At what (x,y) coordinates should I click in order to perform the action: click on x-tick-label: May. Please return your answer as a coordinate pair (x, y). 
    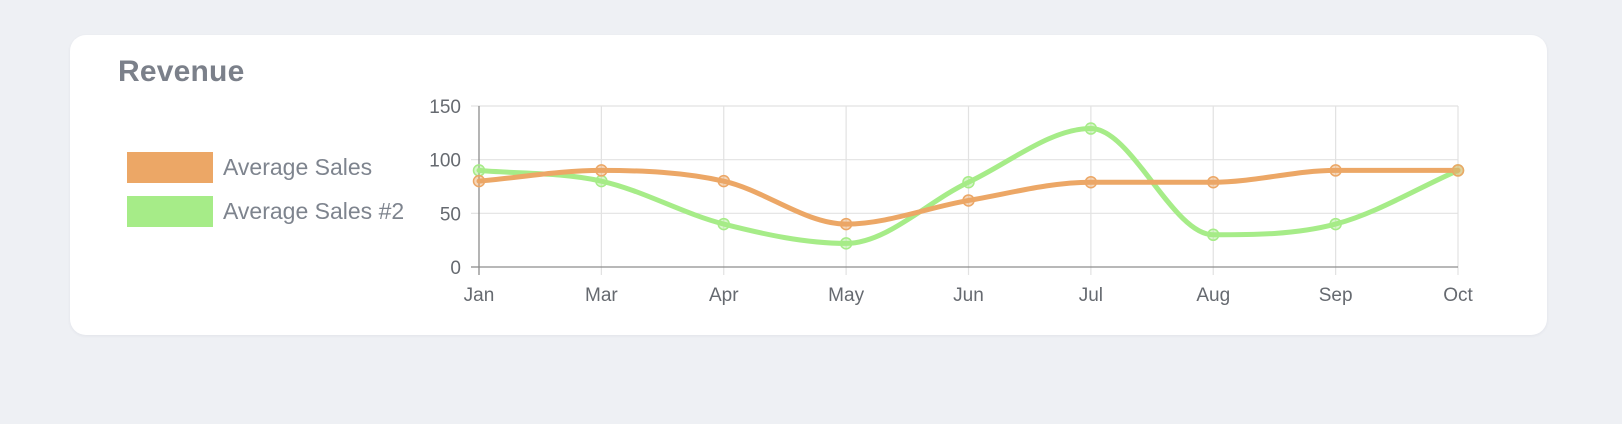
    Looking at the image, I should click on (846, 295).